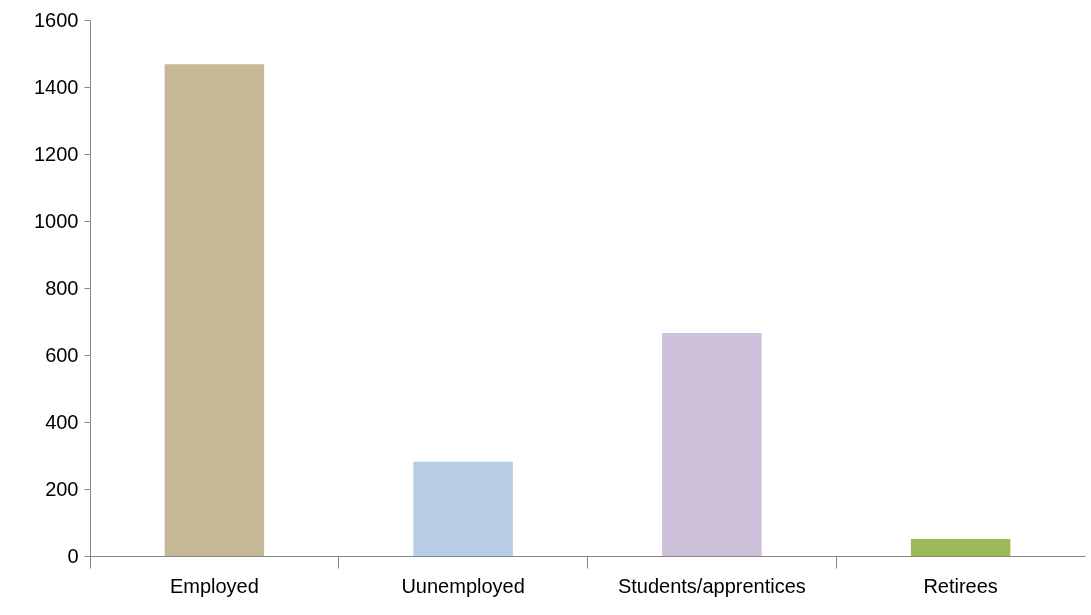  What do you see at coordinates (214, 585) in the screenshot?
I see `x-tick-label: Employed` at bounding box center [214, 585].